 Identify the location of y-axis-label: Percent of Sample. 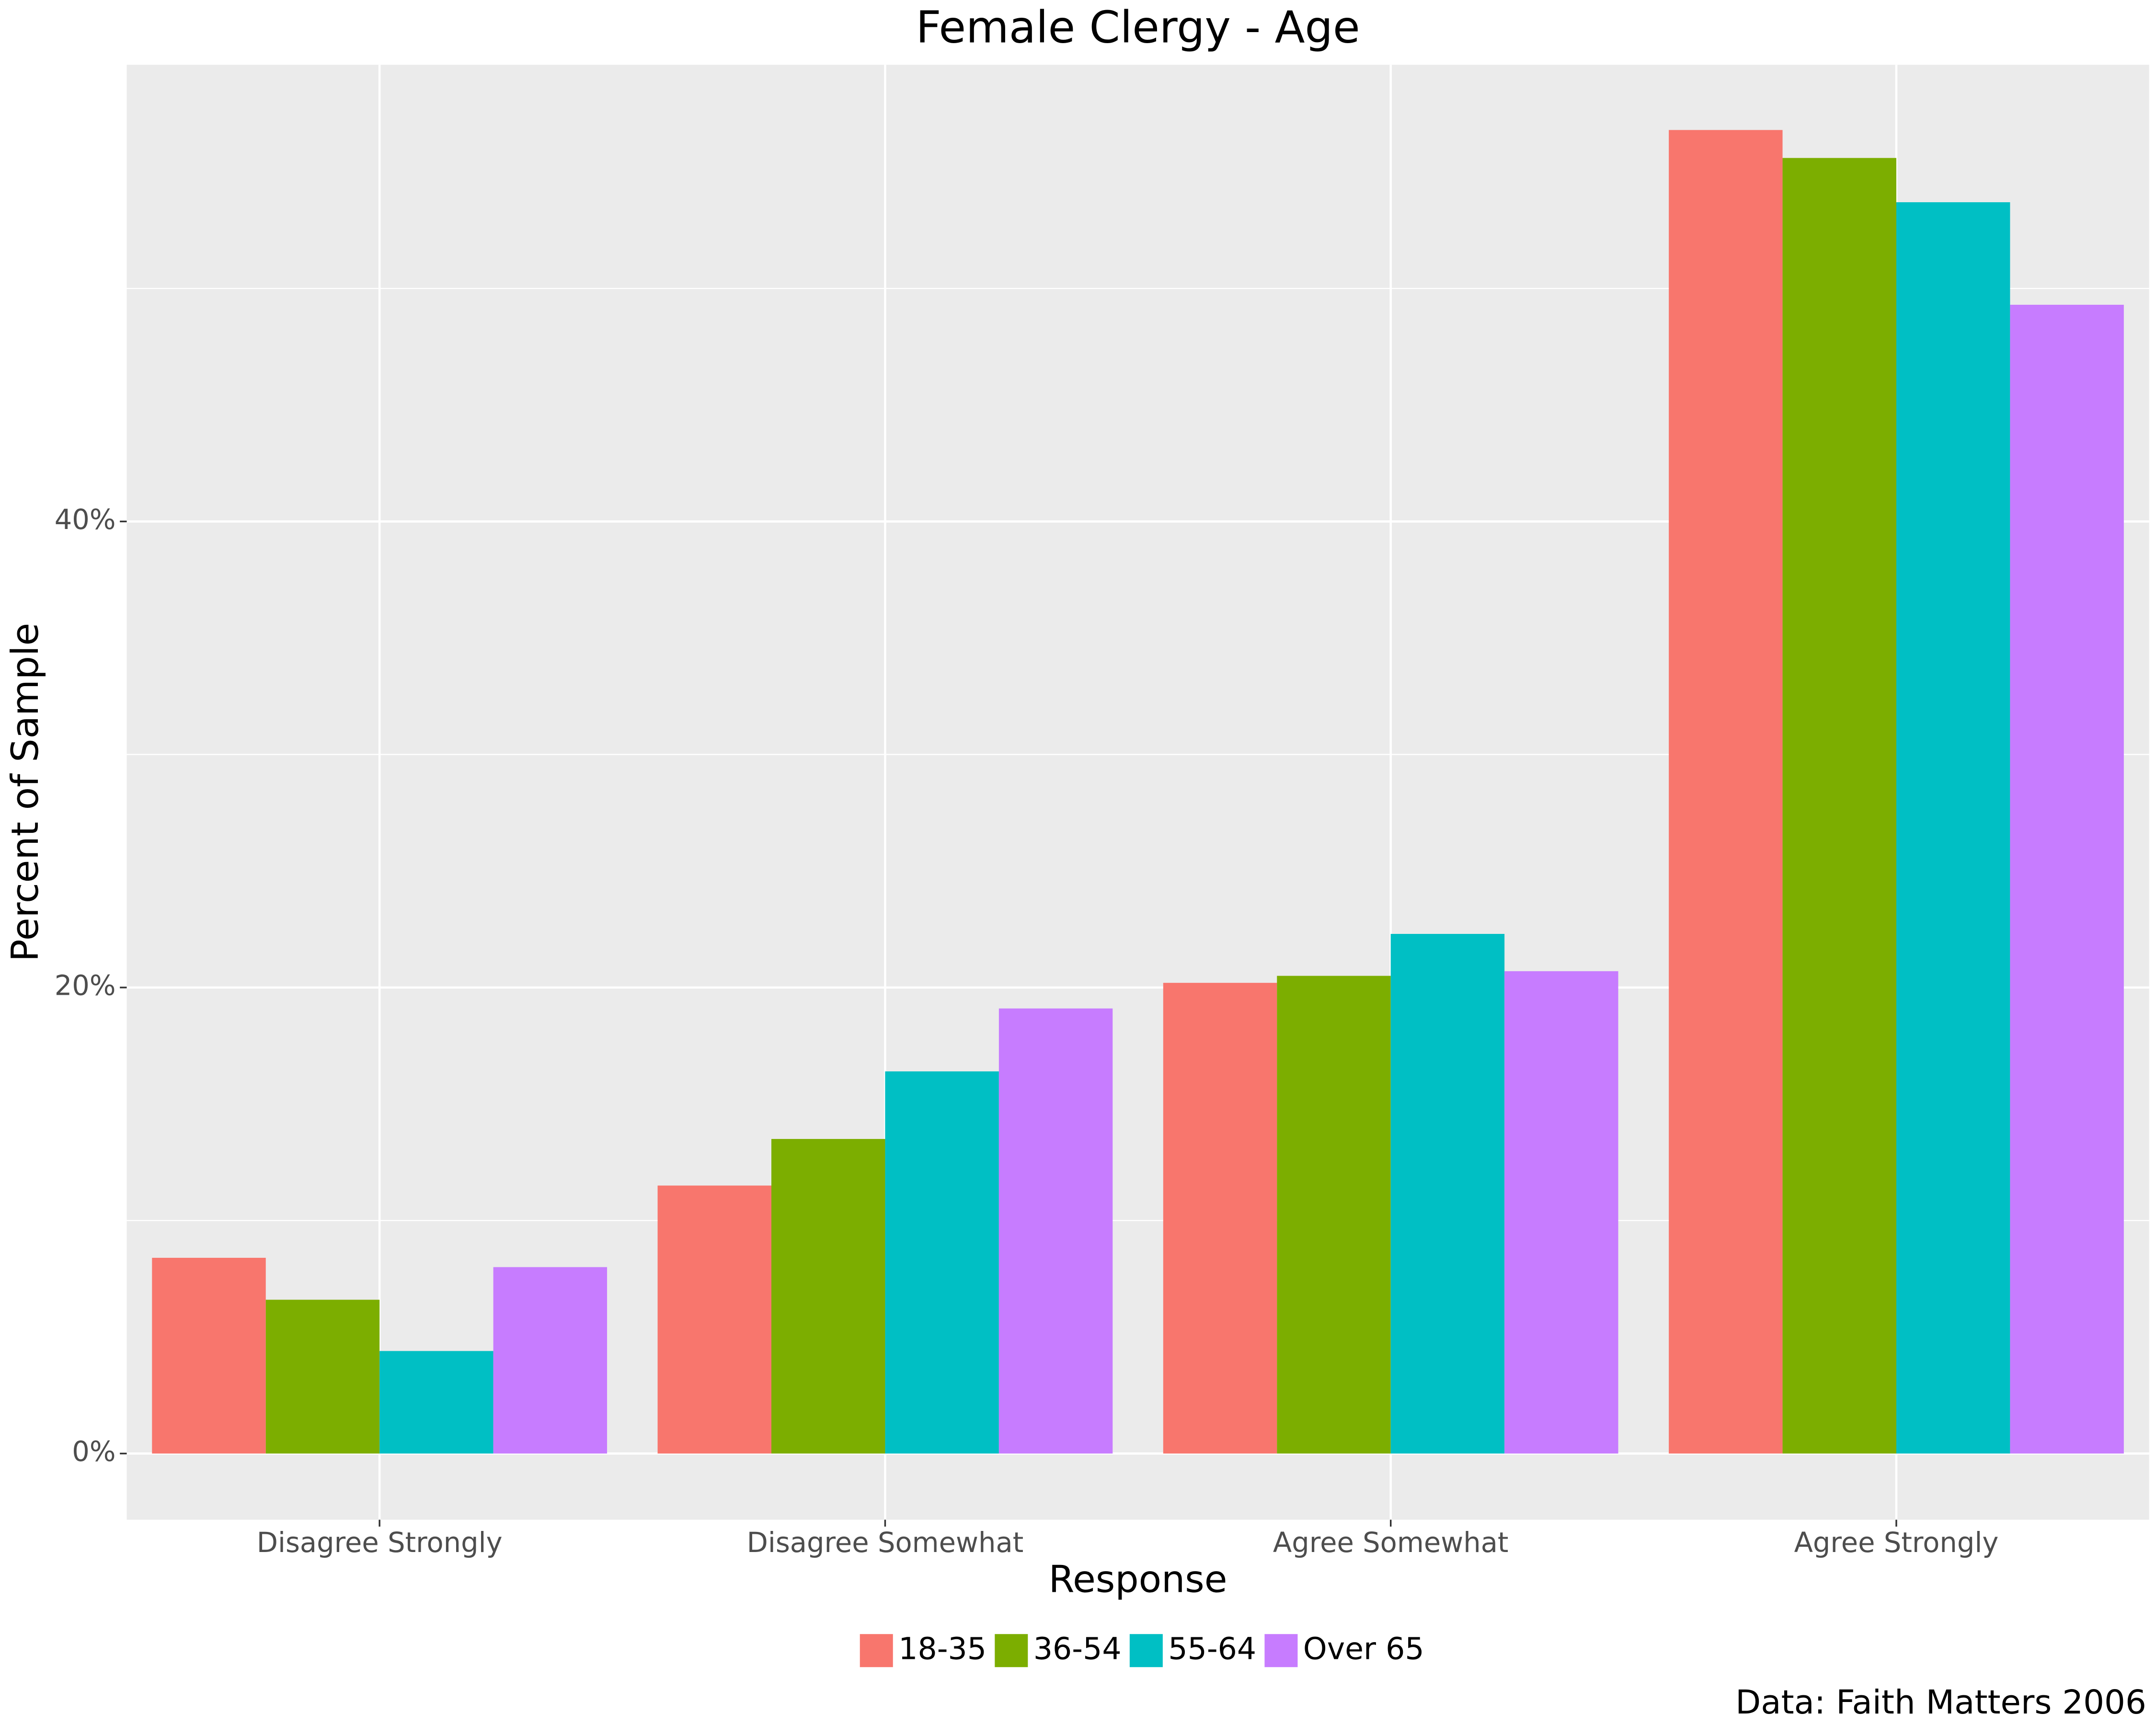
(25, 792).